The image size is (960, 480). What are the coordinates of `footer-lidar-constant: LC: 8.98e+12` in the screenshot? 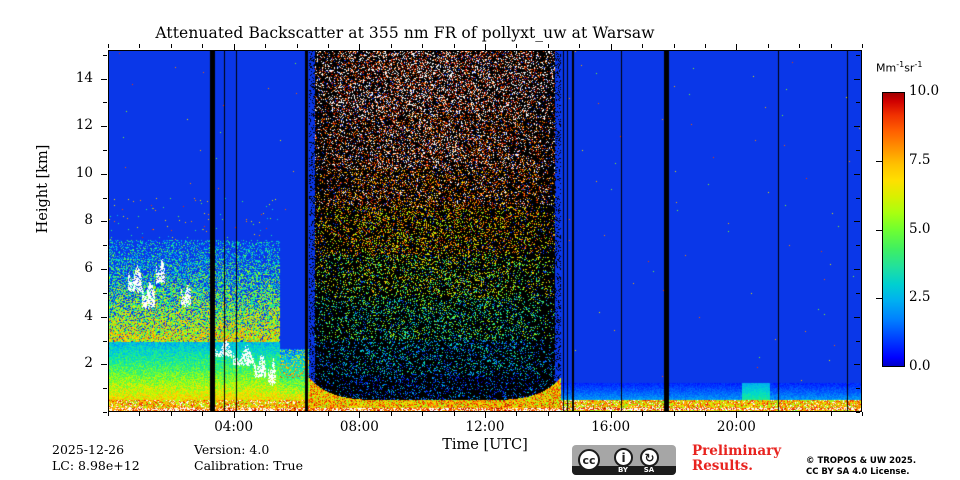 It's located at (96, 465).